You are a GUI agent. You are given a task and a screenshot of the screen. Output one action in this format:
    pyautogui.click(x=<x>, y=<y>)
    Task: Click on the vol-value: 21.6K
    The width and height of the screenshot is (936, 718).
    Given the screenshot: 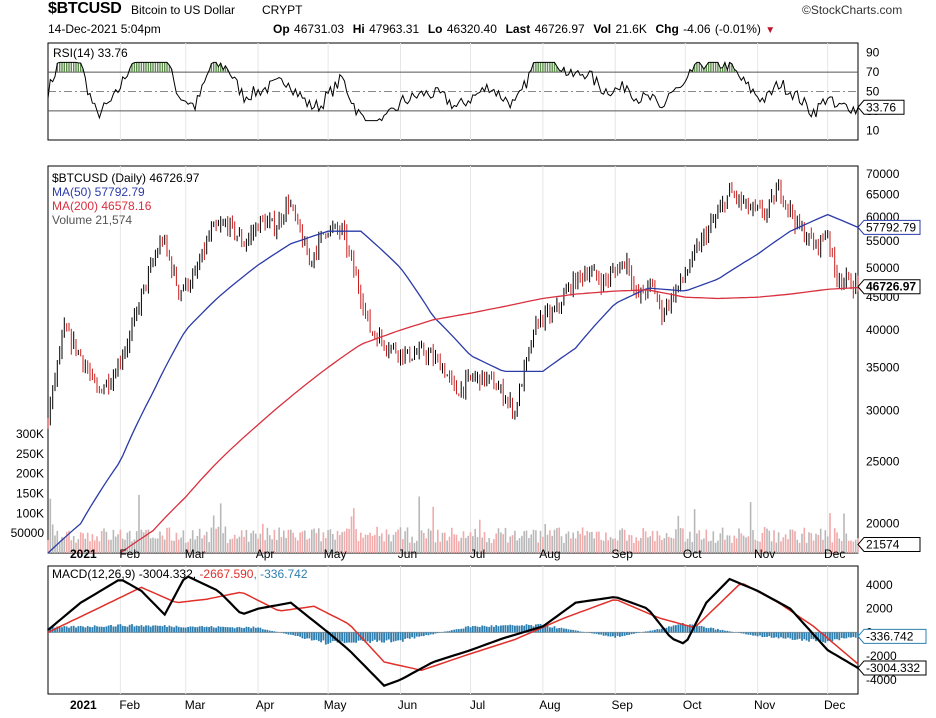 What is the action you would take?
    pyautogui.click(x=631, y=29)
    